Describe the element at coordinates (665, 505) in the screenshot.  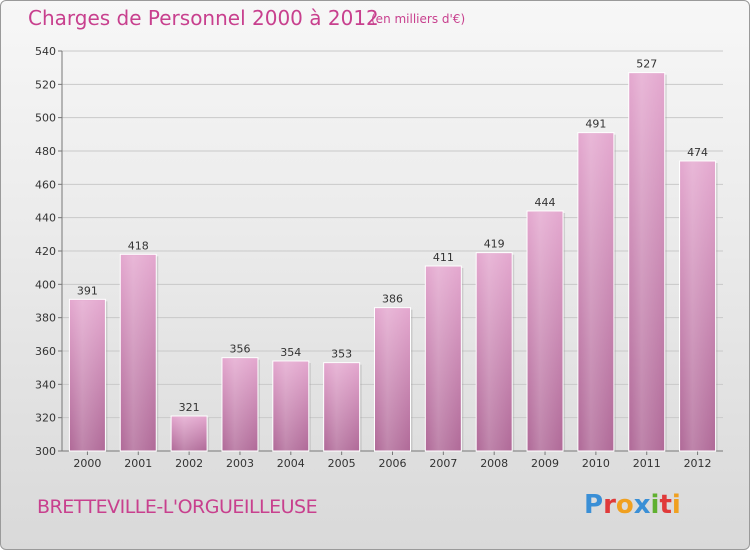
I see `logo-letter: t` at that location.